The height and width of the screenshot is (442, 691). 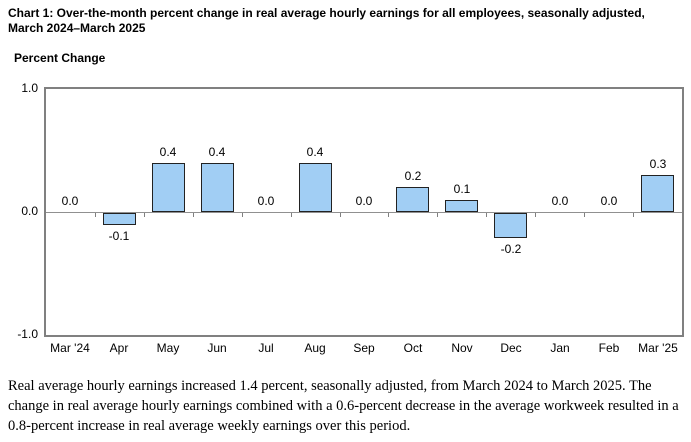 What do you see at coordinates (657, 193) in the screenshot?
I see `bar-mar25` at bounding box center [657, 193].